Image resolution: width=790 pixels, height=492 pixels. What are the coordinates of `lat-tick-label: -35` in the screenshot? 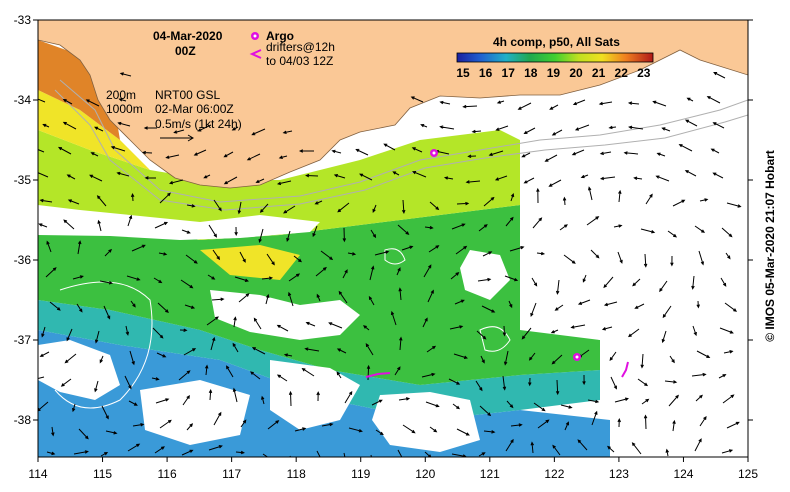 It's located at (23, 180).